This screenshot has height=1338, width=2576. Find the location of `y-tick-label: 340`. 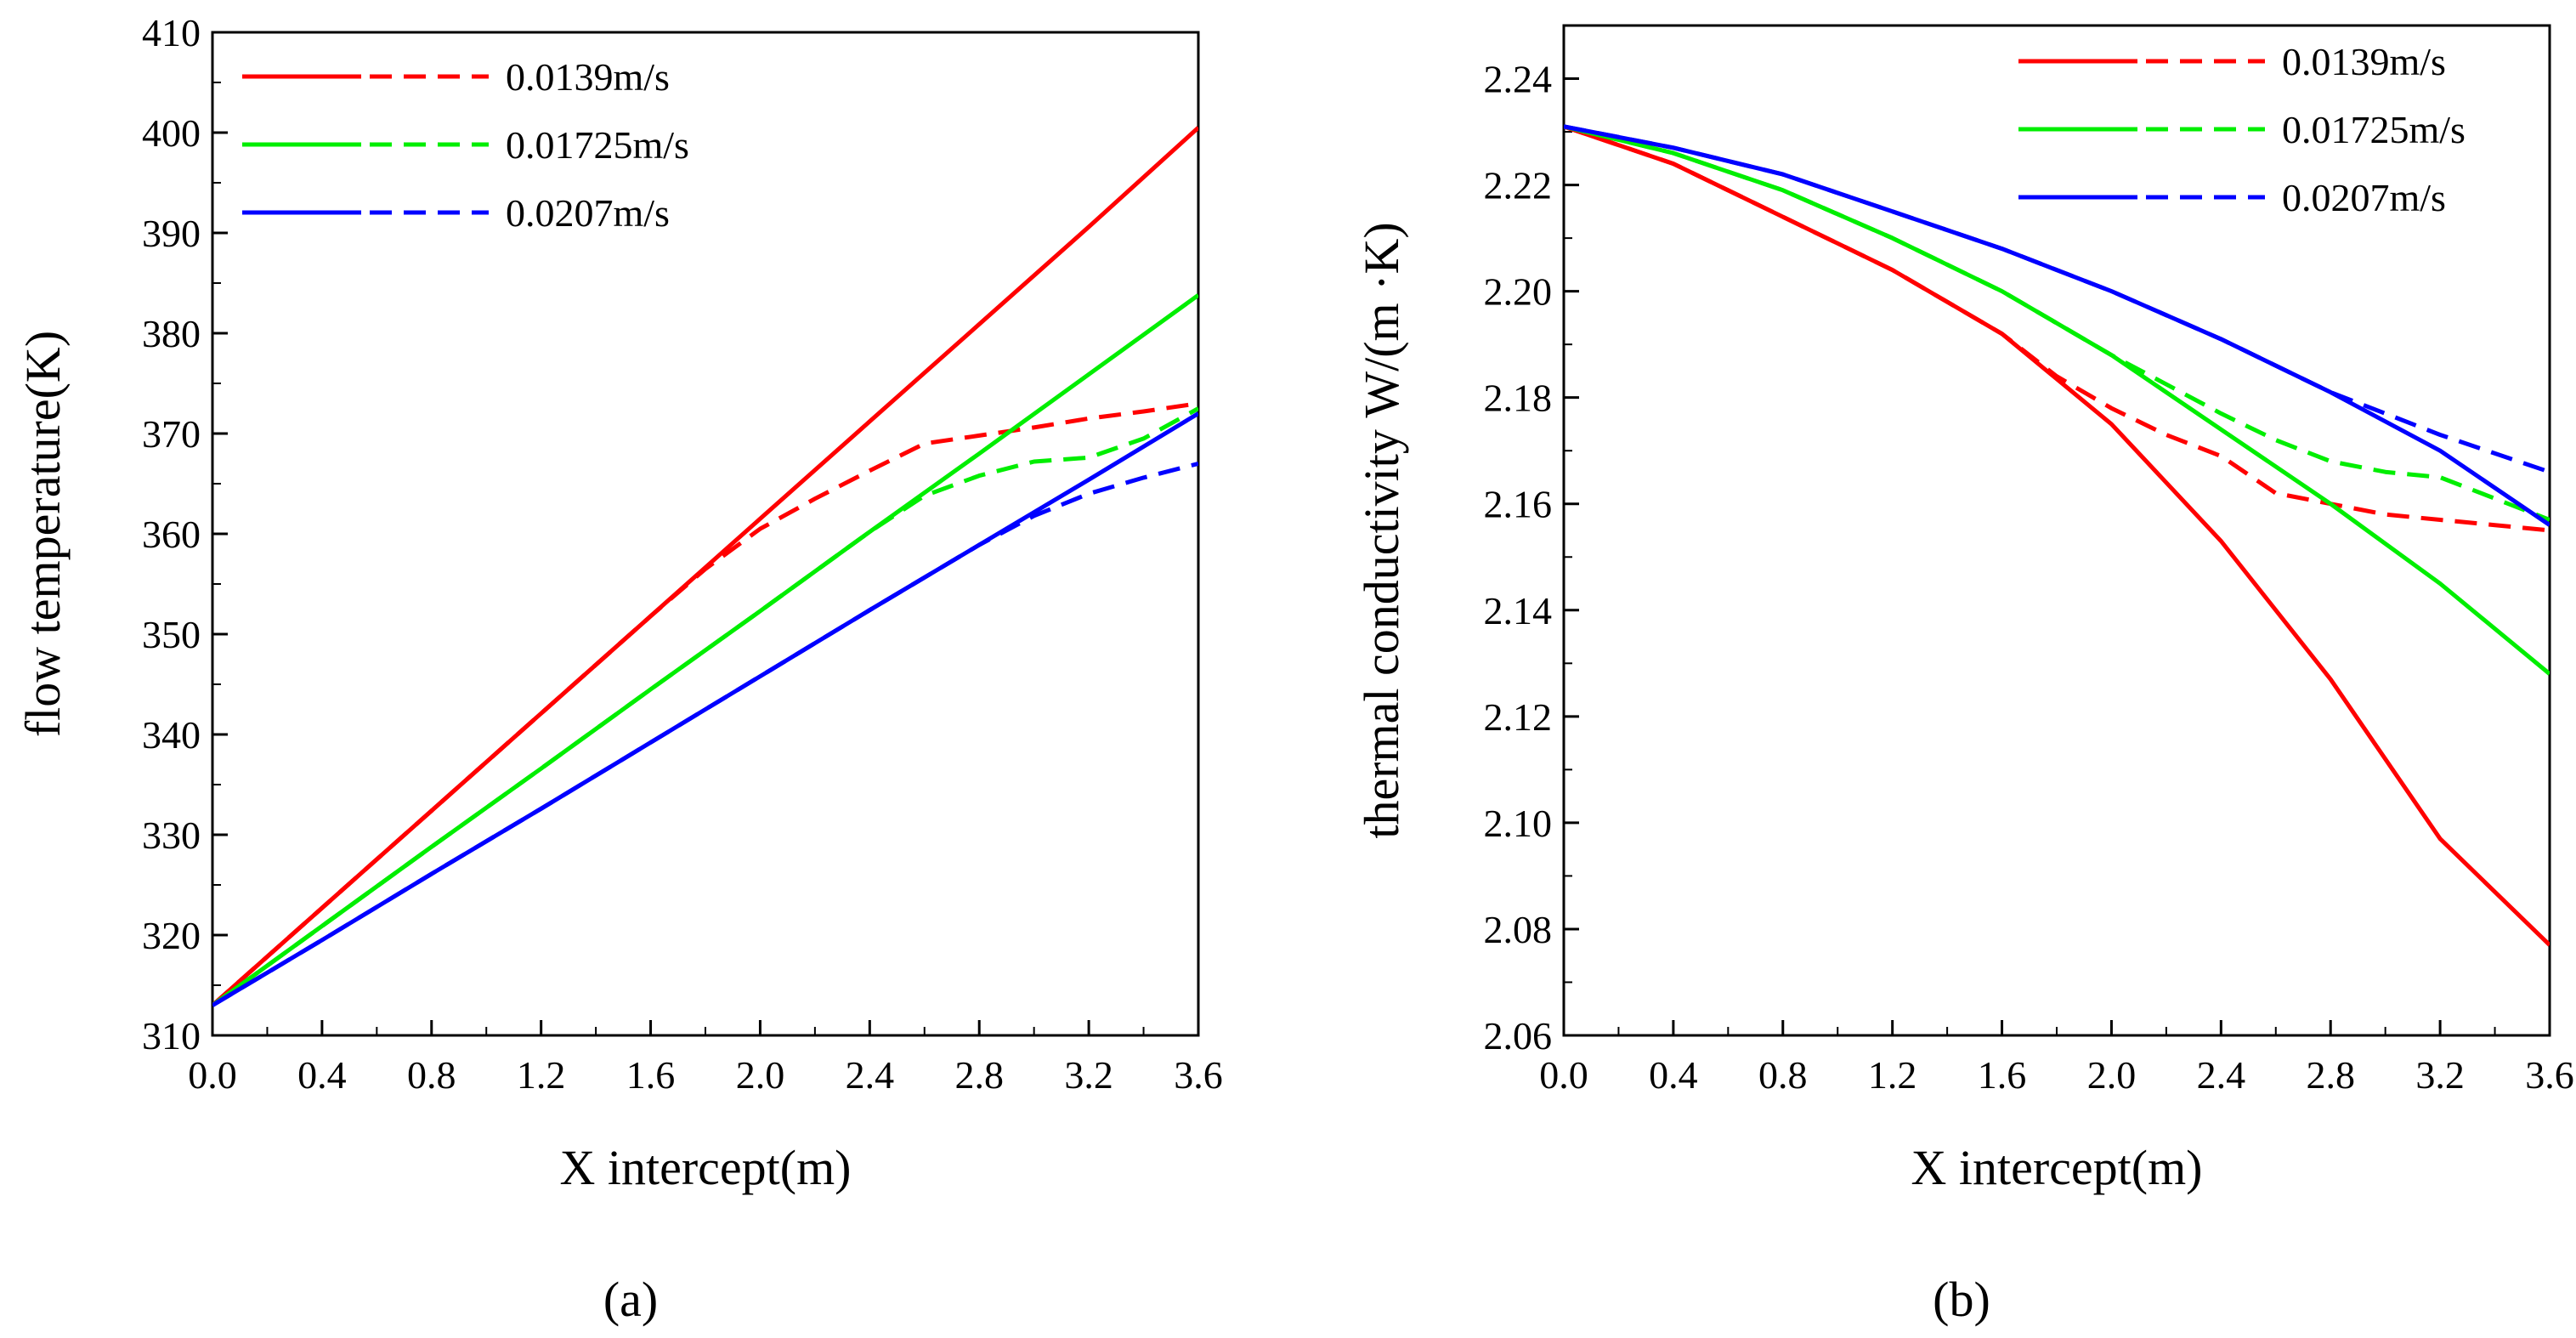

y-tick-label: 340 is located at coordinates (171, 735).